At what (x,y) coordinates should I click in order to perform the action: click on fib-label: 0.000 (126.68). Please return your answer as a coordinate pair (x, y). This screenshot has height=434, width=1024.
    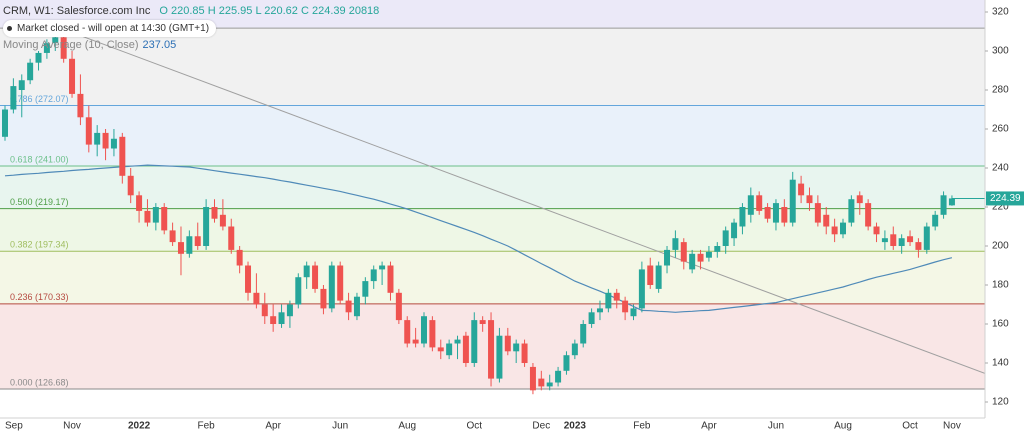
    Looking at the image, I should click on (39, 382).